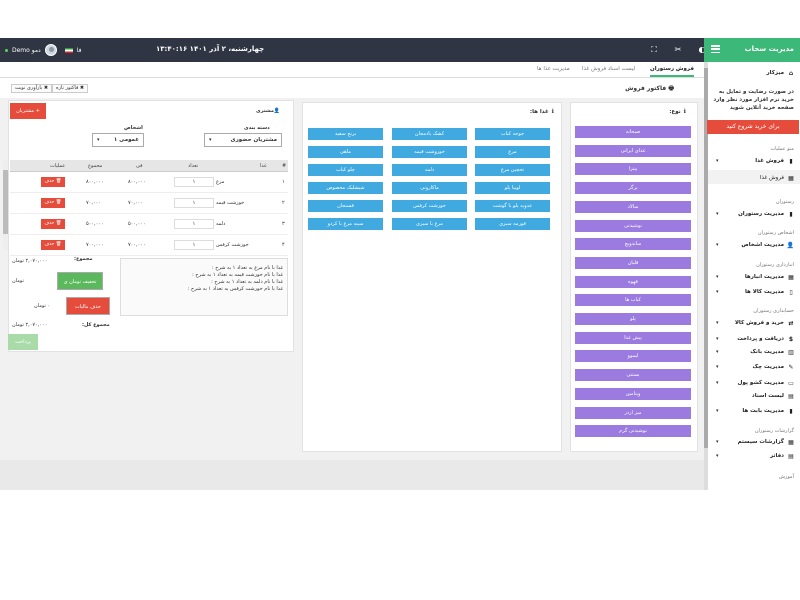  Describe the element at coordinates (553, 69) in the screenshot. I see `tab-food-management: مدیریت غذا ها` at that location.